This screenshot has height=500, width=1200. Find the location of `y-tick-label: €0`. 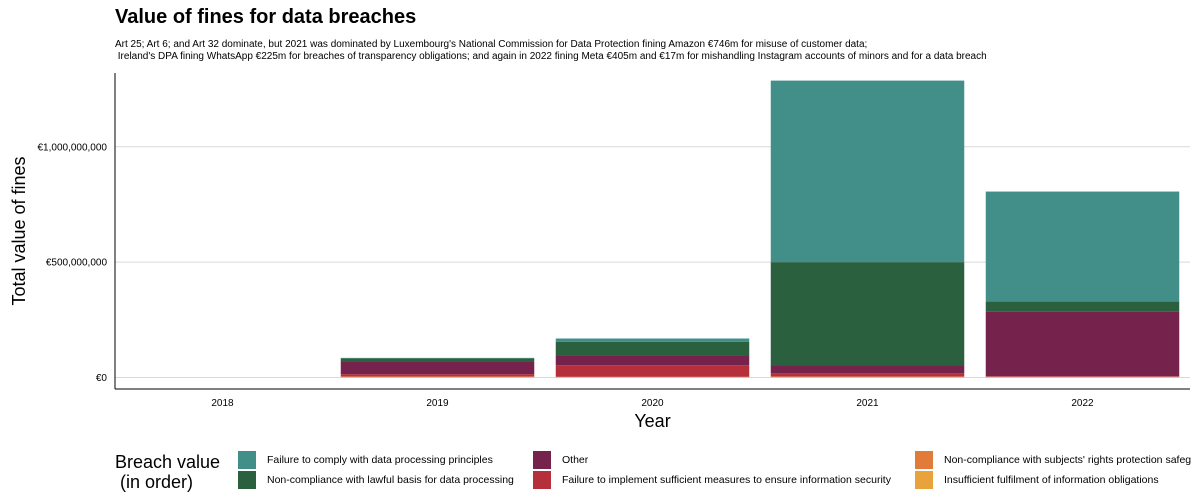

y-tick-label: €0 is located at coordinates (102, 378).